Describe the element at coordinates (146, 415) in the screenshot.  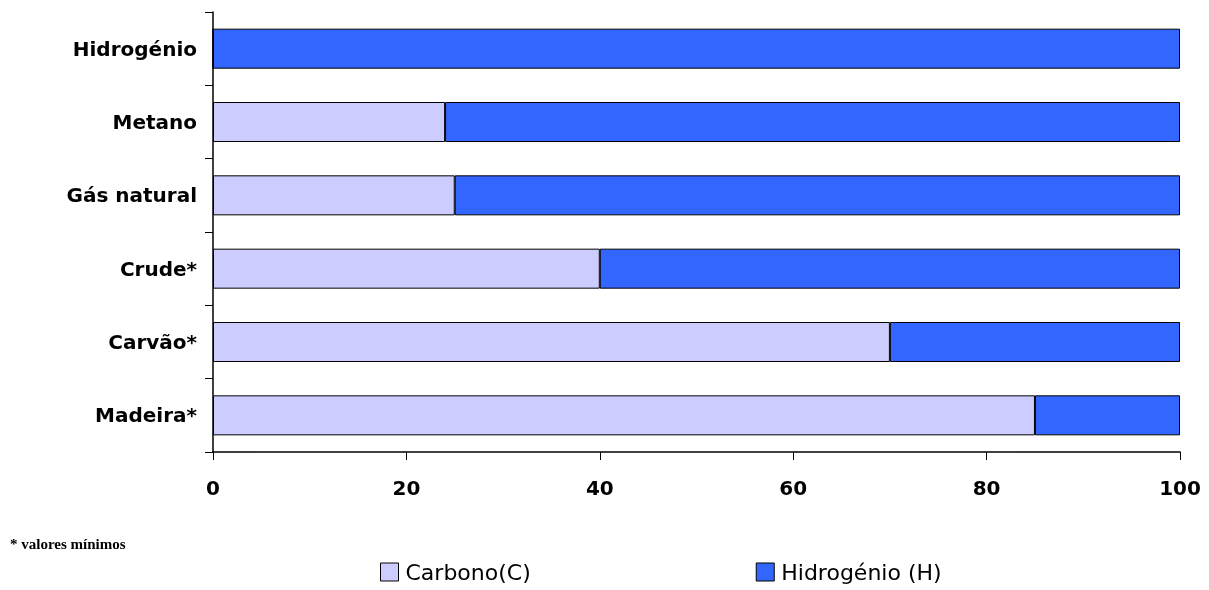
I see `y-tick-label: Madeira*` at that location.